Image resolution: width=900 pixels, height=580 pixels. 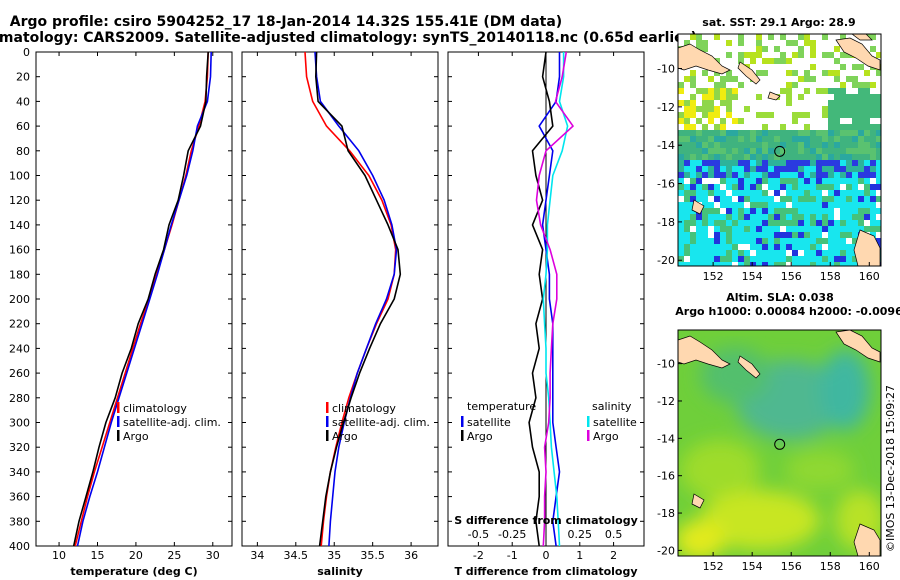 I want to click on map-y-tick-label: -16, so click(x=666, y=184).